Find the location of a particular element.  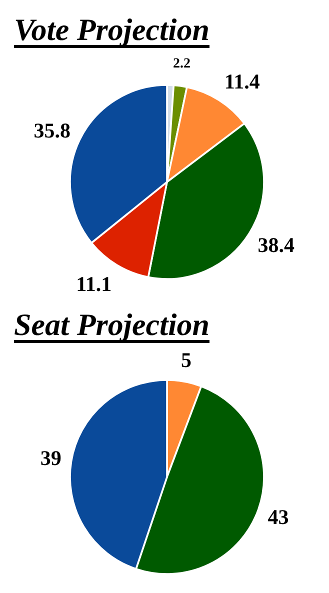

data-label: 11.4 is located at coordinates (242, 82).